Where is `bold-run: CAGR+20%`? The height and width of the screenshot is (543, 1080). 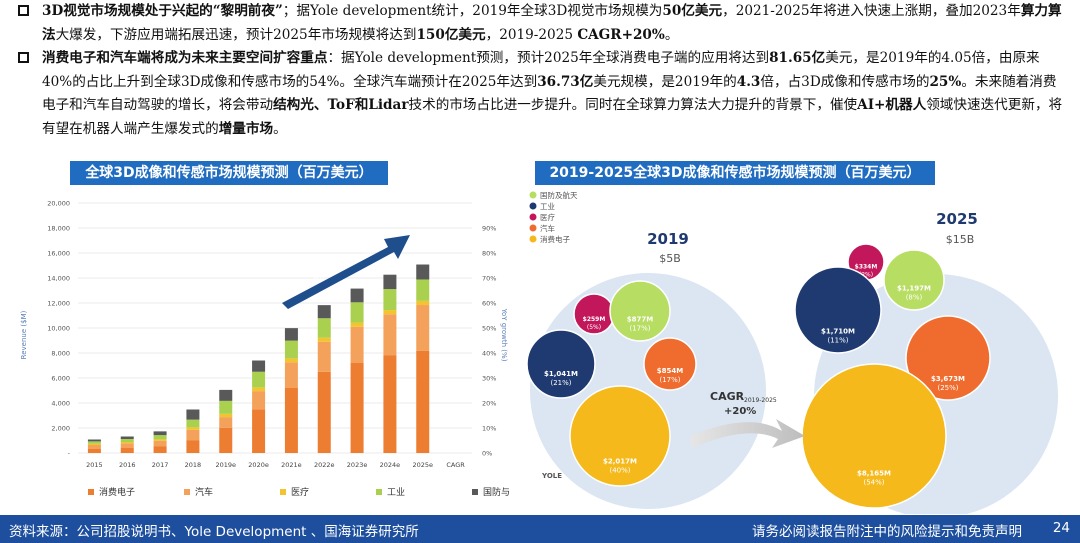 bold-run: CAGR+20% is located at coordinates (621, 34).